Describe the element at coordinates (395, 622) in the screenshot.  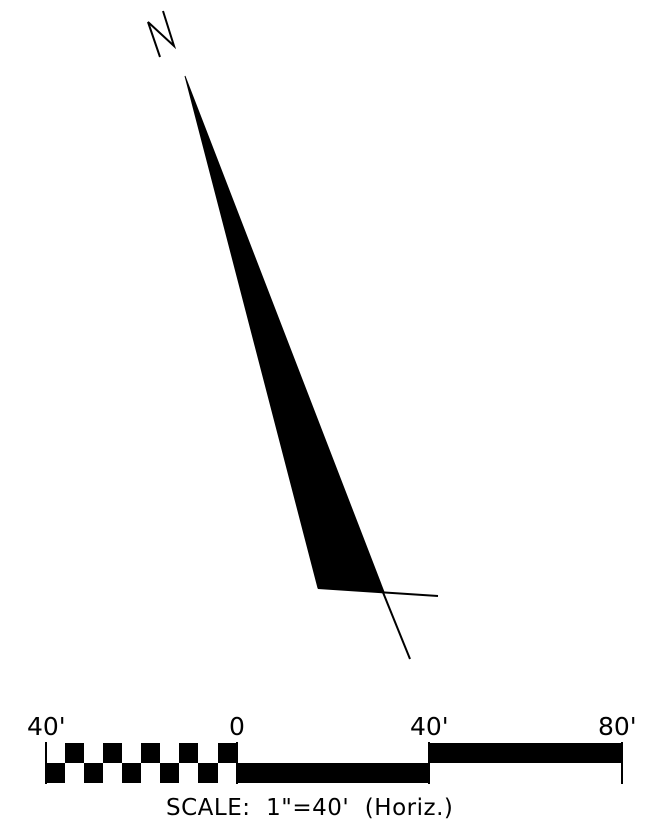
I see `north-arrow-tail-line` at that location.